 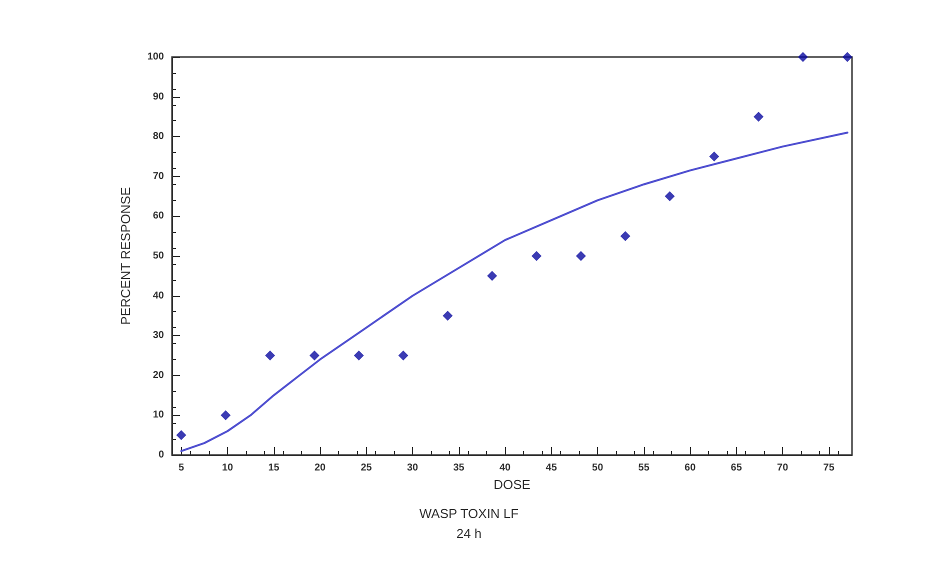 I want to click on y-tick-label: 20, so click(x=158, y=375).